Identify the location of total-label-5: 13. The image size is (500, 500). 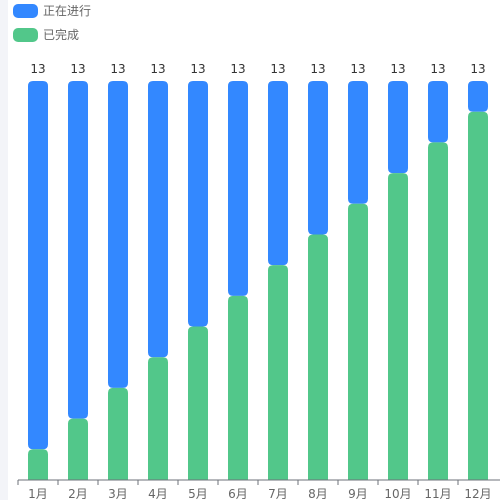
(197, 69).